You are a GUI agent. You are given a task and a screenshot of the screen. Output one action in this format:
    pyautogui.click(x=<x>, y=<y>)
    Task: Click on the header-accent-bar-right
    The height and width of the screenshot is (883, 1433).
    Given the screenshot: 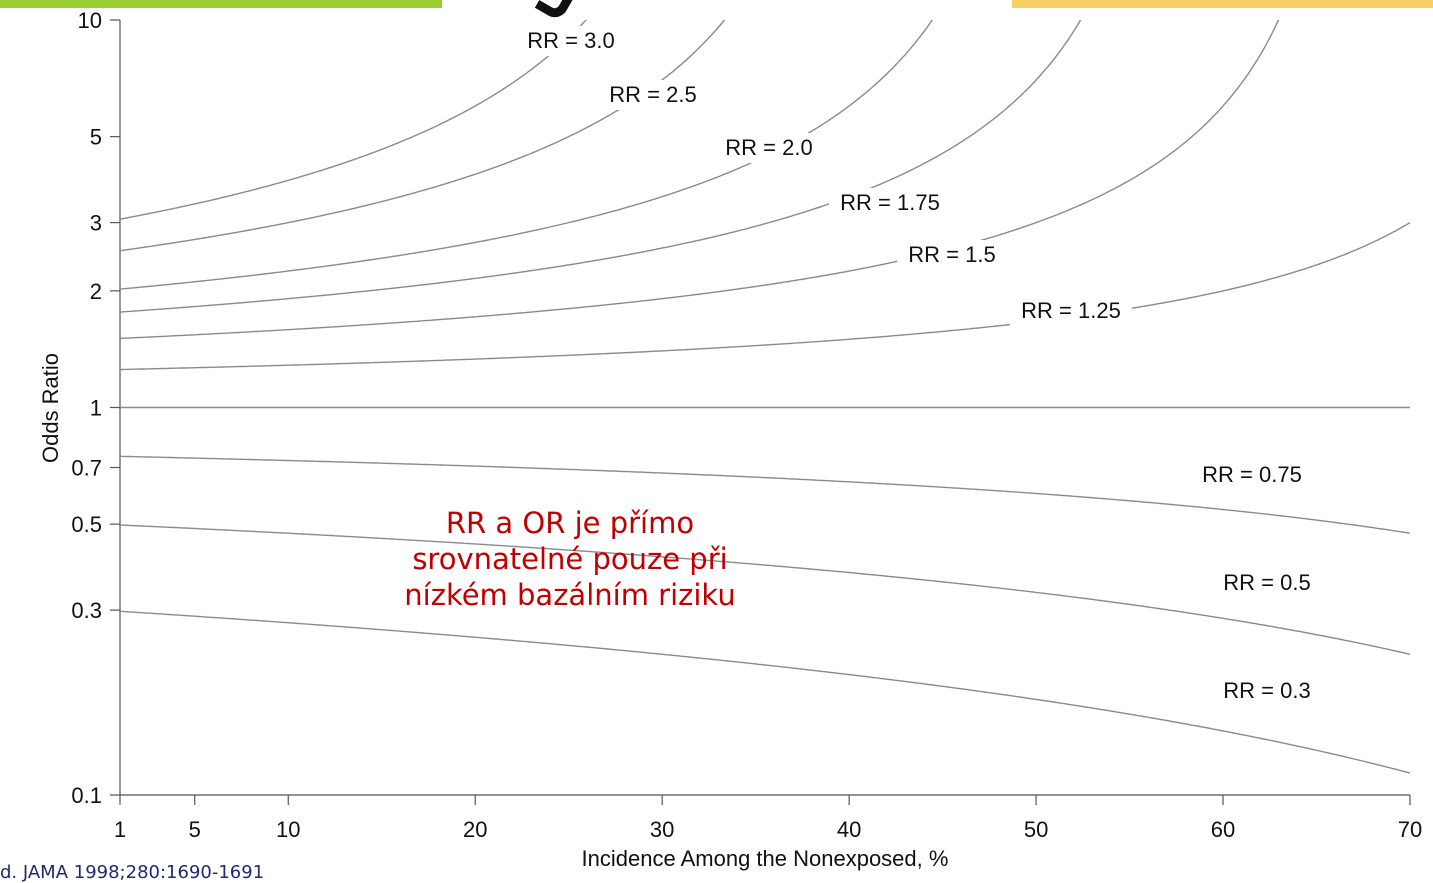 What is the action you would take?
    pyautogui.click(x=1222, y=4)
    